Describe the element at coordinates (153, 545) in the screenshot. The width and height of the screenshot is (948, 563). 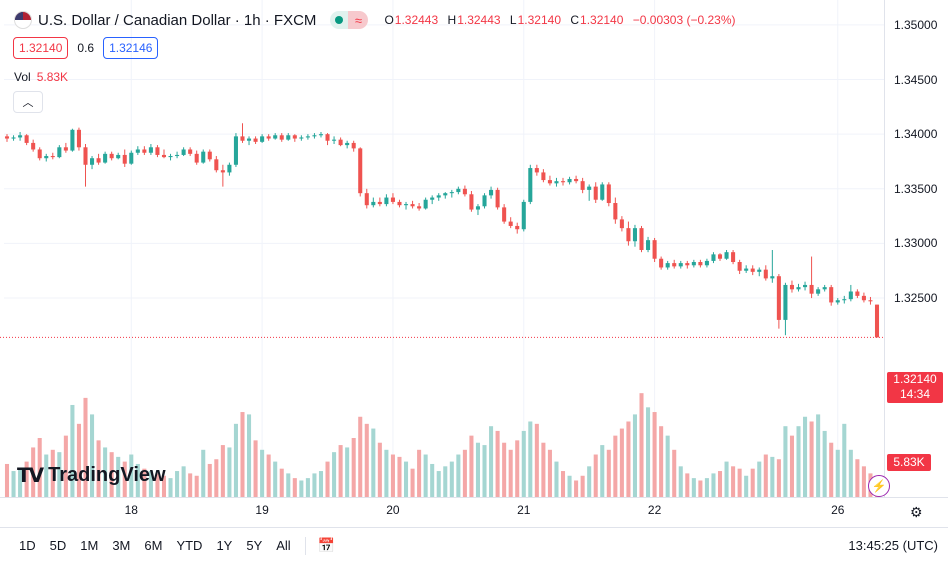
I see `range-6m-button: 6M` at that location.